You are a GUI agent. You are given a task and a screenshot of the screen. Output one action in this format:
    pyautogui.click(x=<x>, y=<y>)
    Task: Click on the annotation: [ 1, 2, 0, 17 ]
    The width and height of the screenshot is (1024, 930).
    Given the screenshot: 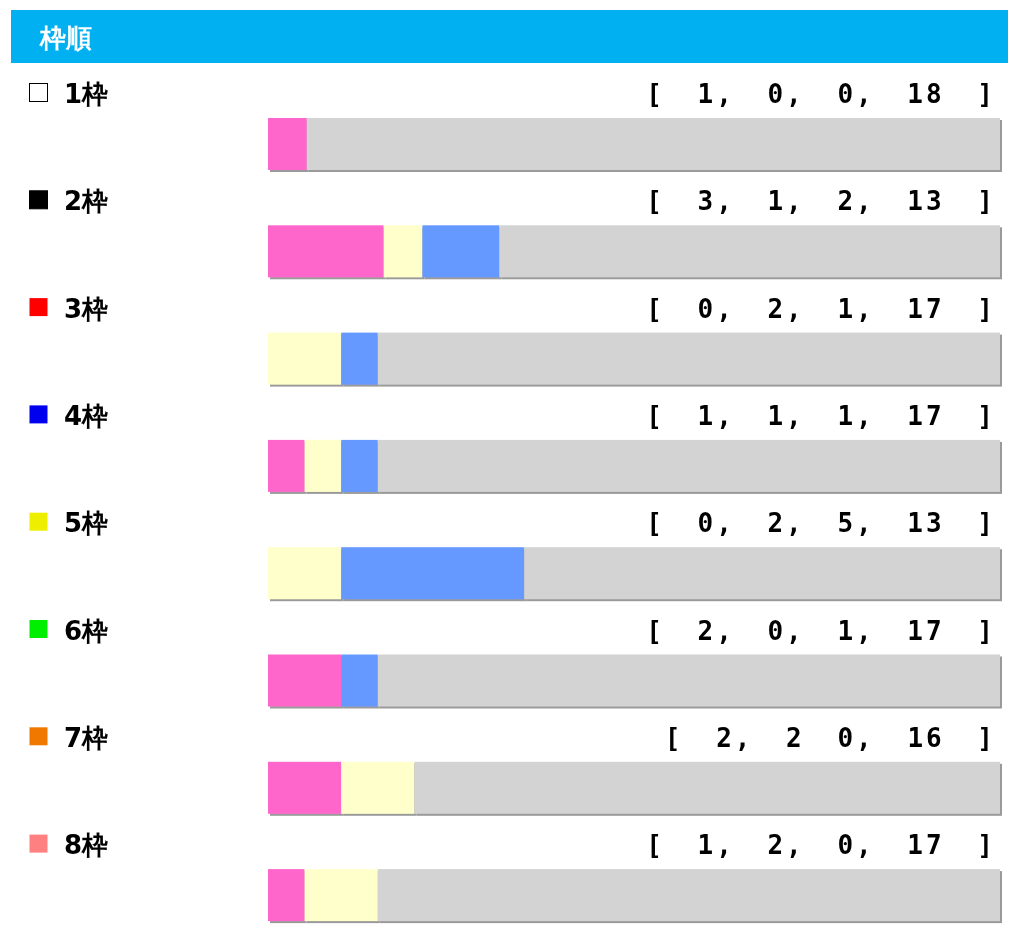 What is the action you would take?
    pyautogui.click(x=821, y=845)
    